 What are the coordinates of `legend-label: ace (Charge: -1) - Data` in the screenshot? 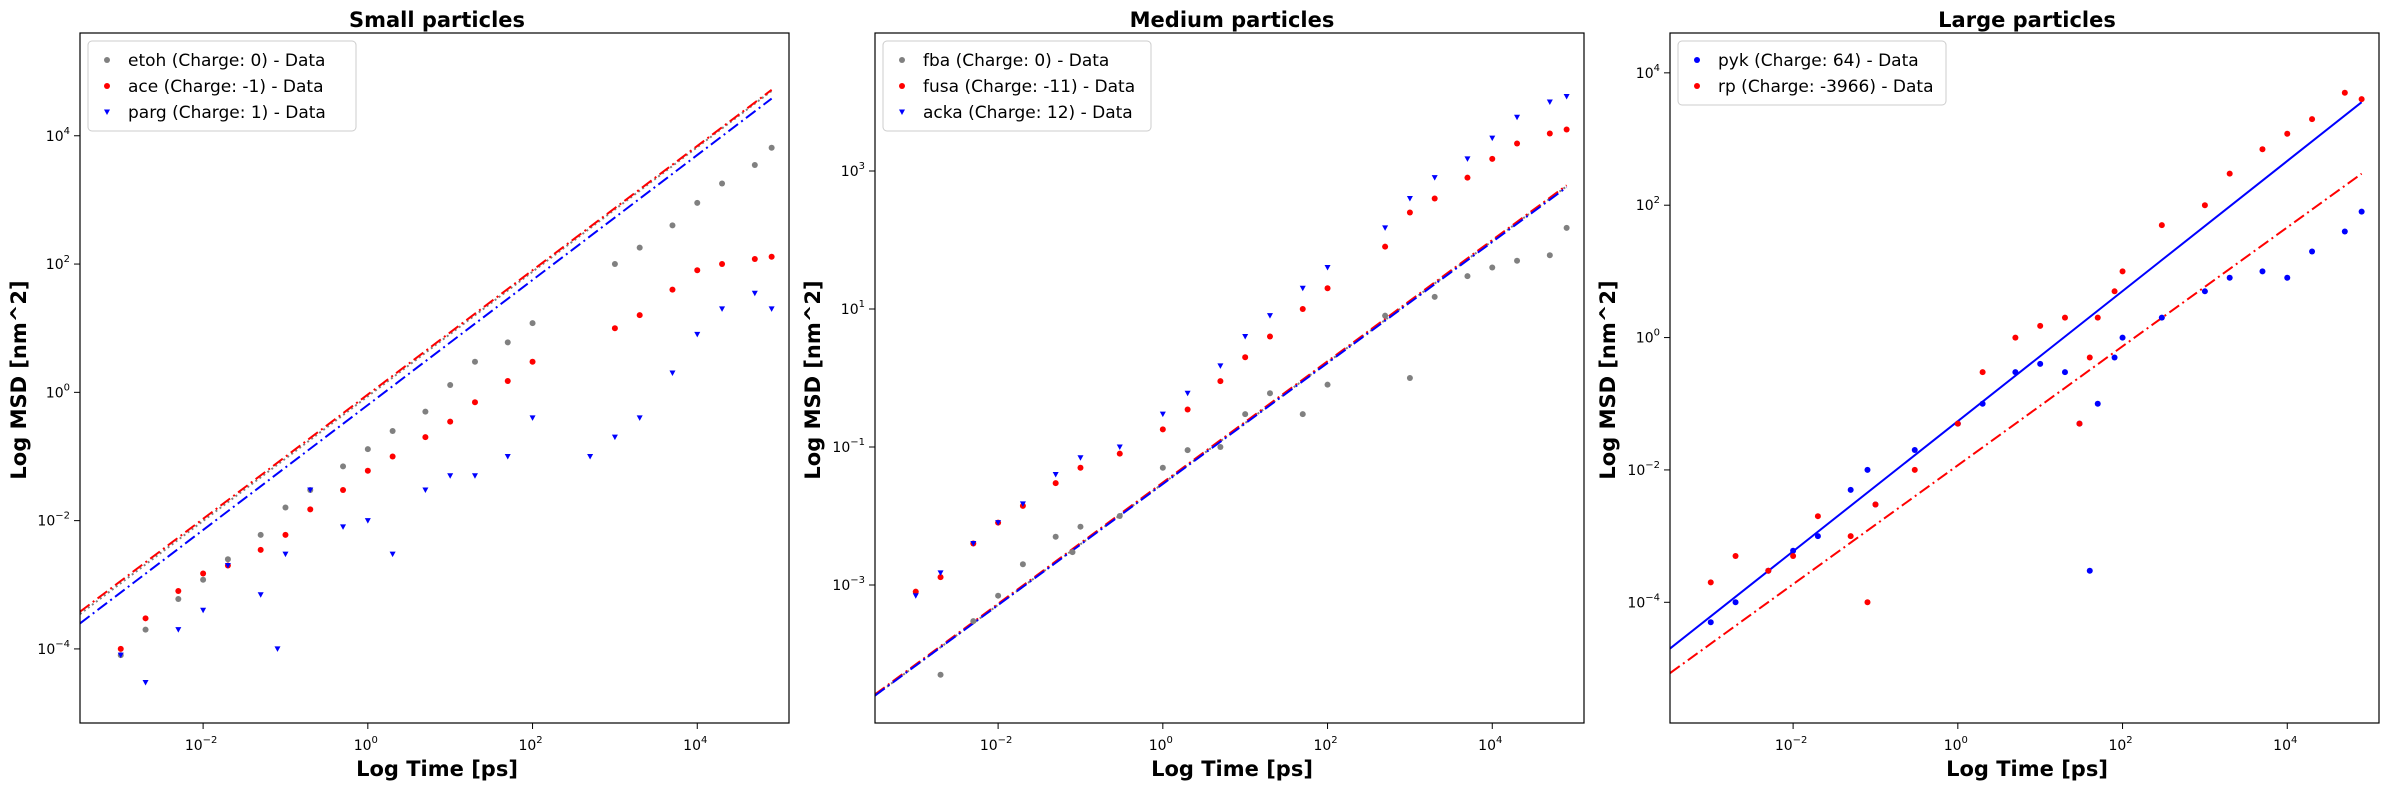 It's located at (226, 87).